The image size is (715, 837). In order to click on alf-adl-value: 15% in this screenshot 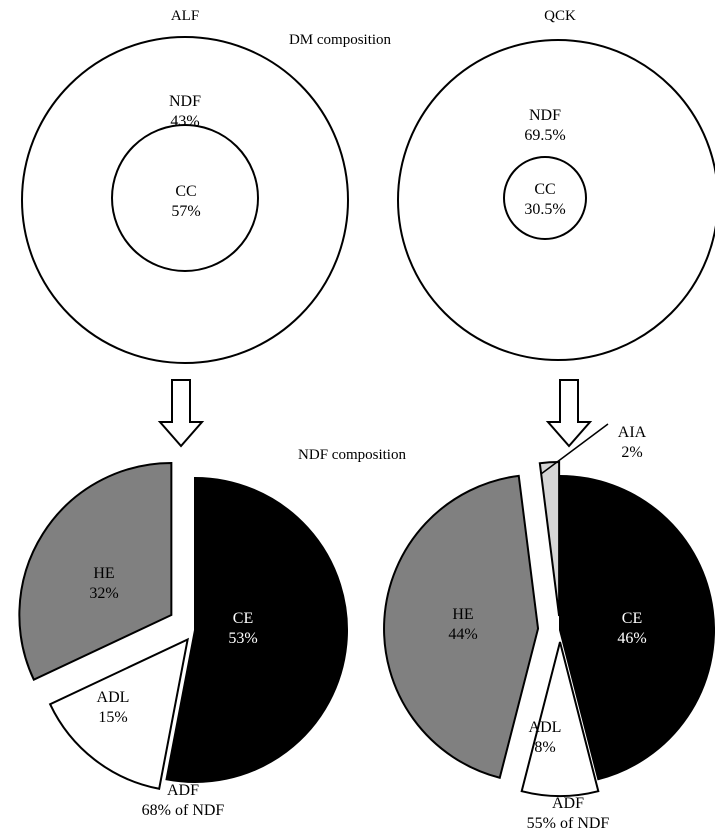, I will do `click(112, 717)`.